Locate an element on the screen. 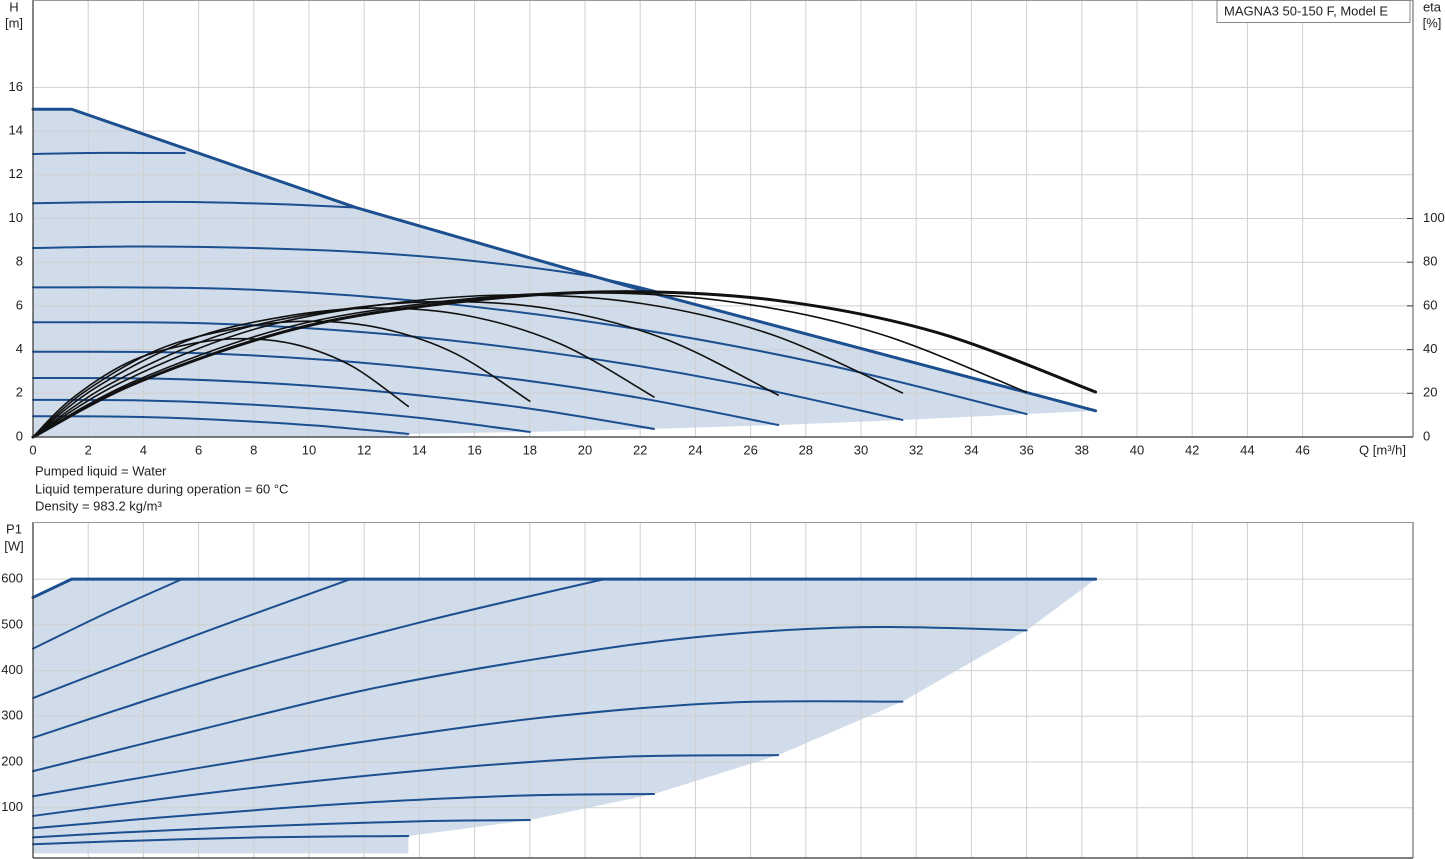  x-tick-label: 42 is located at coordinates (1192, 449).